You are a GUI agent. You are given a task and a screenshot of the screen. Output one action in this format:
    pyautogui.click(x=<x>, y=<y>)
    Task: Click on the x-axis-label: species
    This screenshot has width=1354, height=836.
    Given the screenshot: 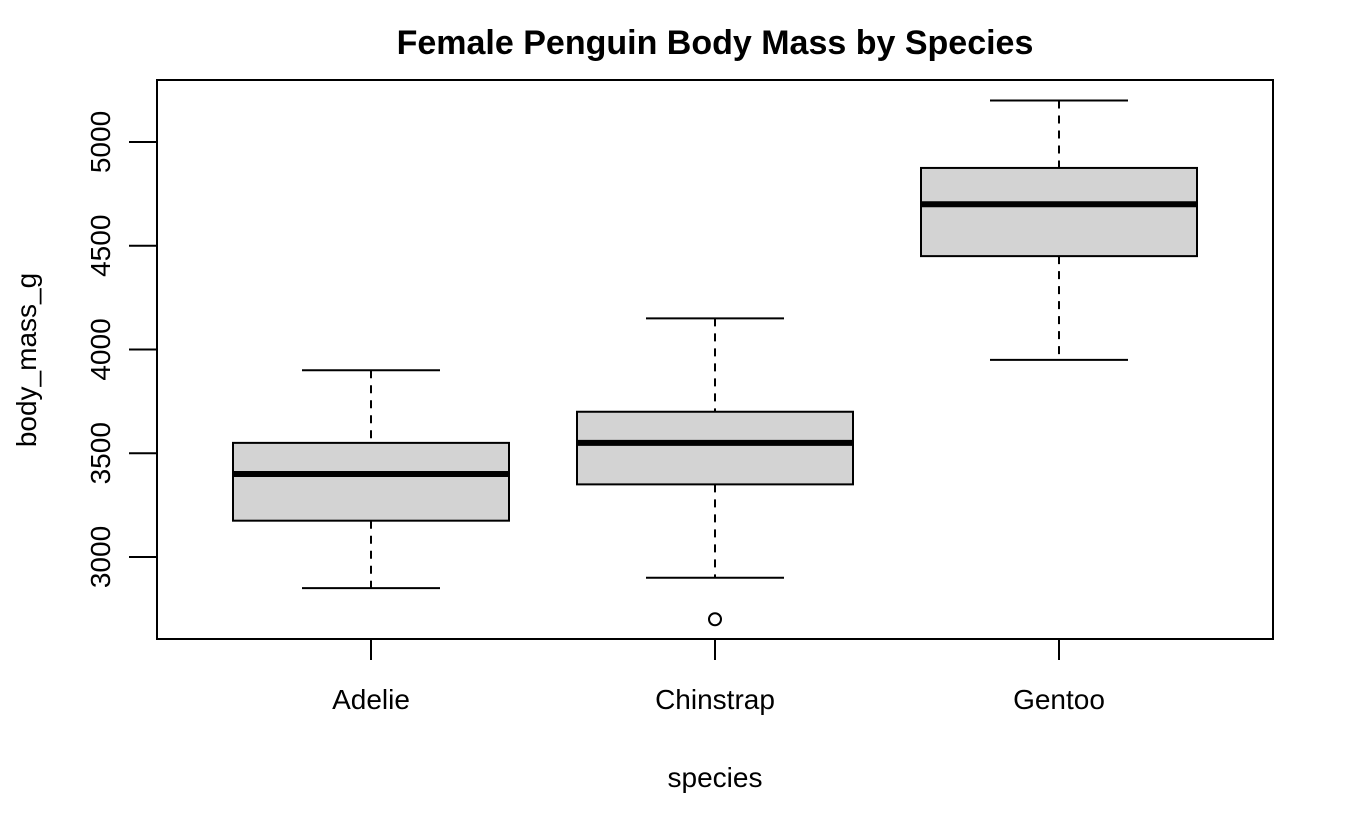 What is the action you would take?
    pyautogui.click(x=715, y=777)
    